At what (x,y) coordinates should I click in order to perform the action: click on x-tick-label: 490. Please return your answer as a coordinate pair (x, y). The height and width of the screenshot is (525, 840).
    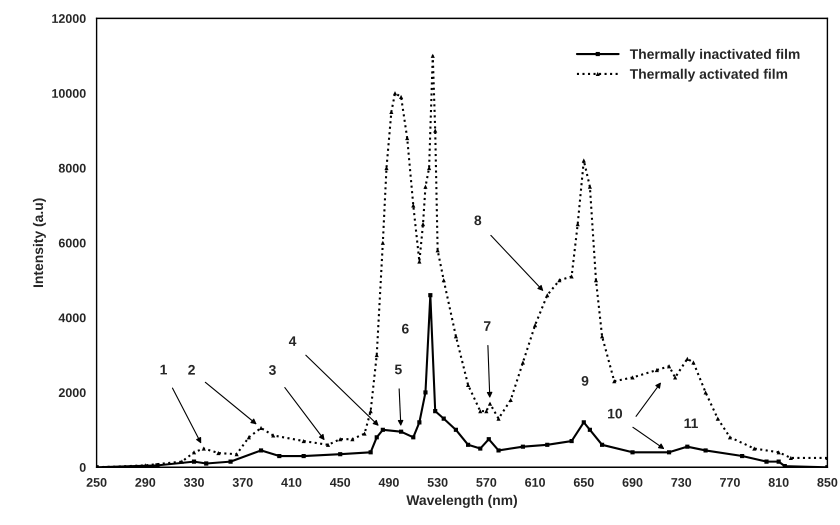
    Looking at the image, I should click on (388, 482).